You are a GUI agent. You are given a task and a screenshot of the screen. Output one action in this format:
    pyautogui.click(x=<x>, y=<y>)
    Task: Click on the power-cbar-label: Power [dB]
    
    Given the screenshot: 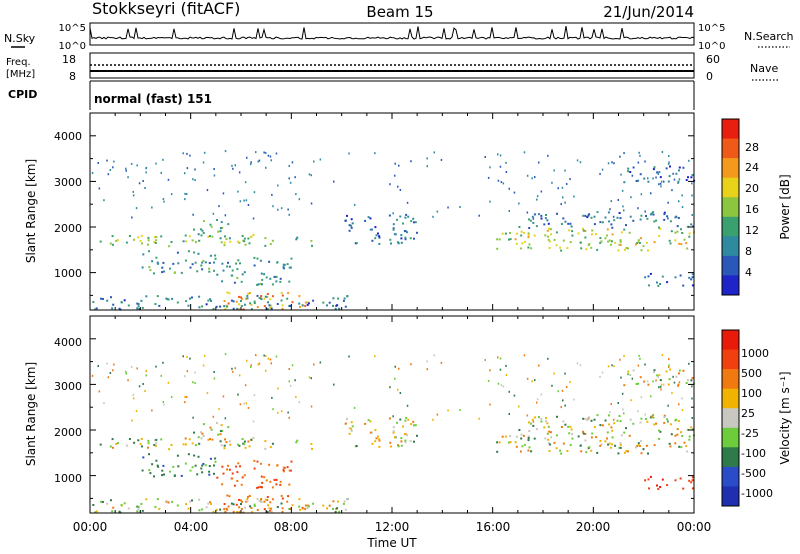 What is the action you would take?
    pyautogui.click(x=785, y=206)
    